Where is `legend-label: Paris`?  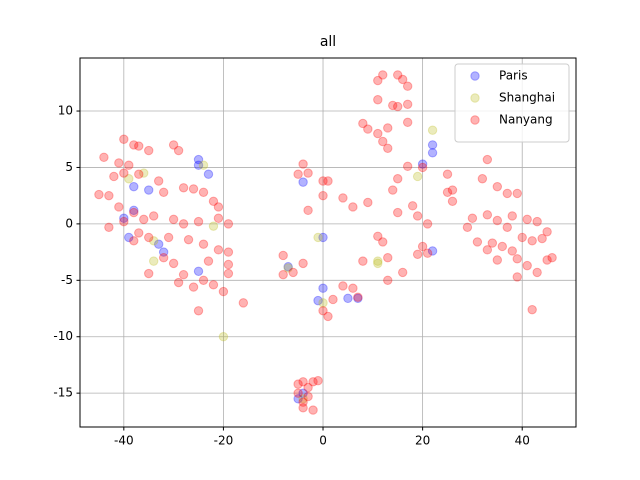 legend-label: Paris is located at coordinates (513, 76).